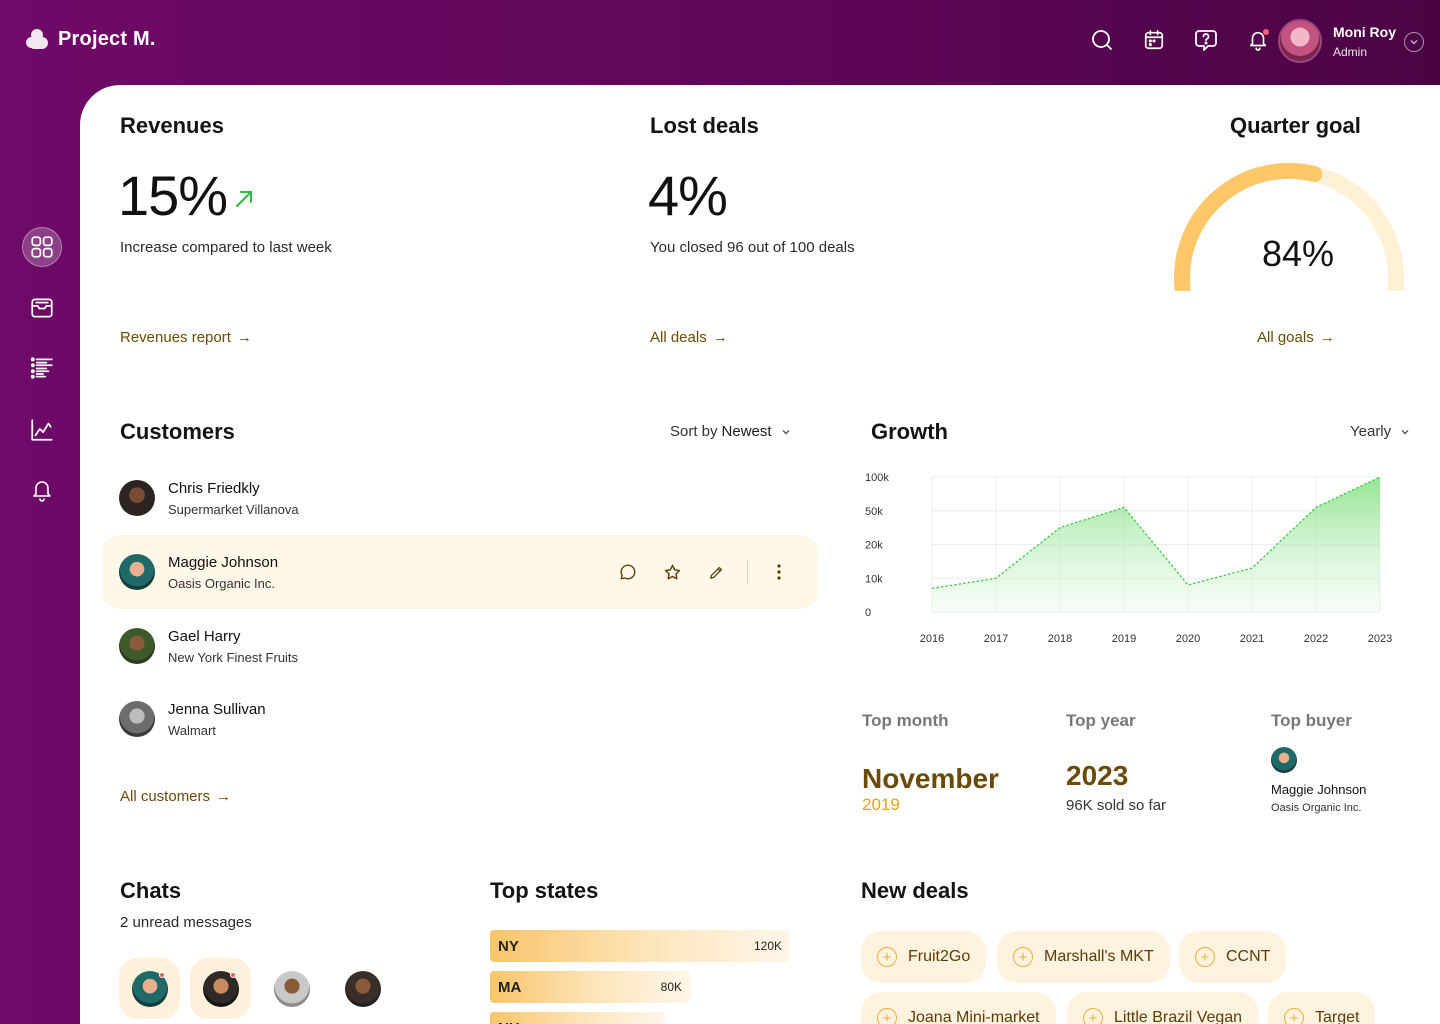 This screenshot has width=1440, height=1024. Describe the element at coordinates (221, 583) in the screenshot. I see `customer-company: Oasis Organic Inc.` at that location.